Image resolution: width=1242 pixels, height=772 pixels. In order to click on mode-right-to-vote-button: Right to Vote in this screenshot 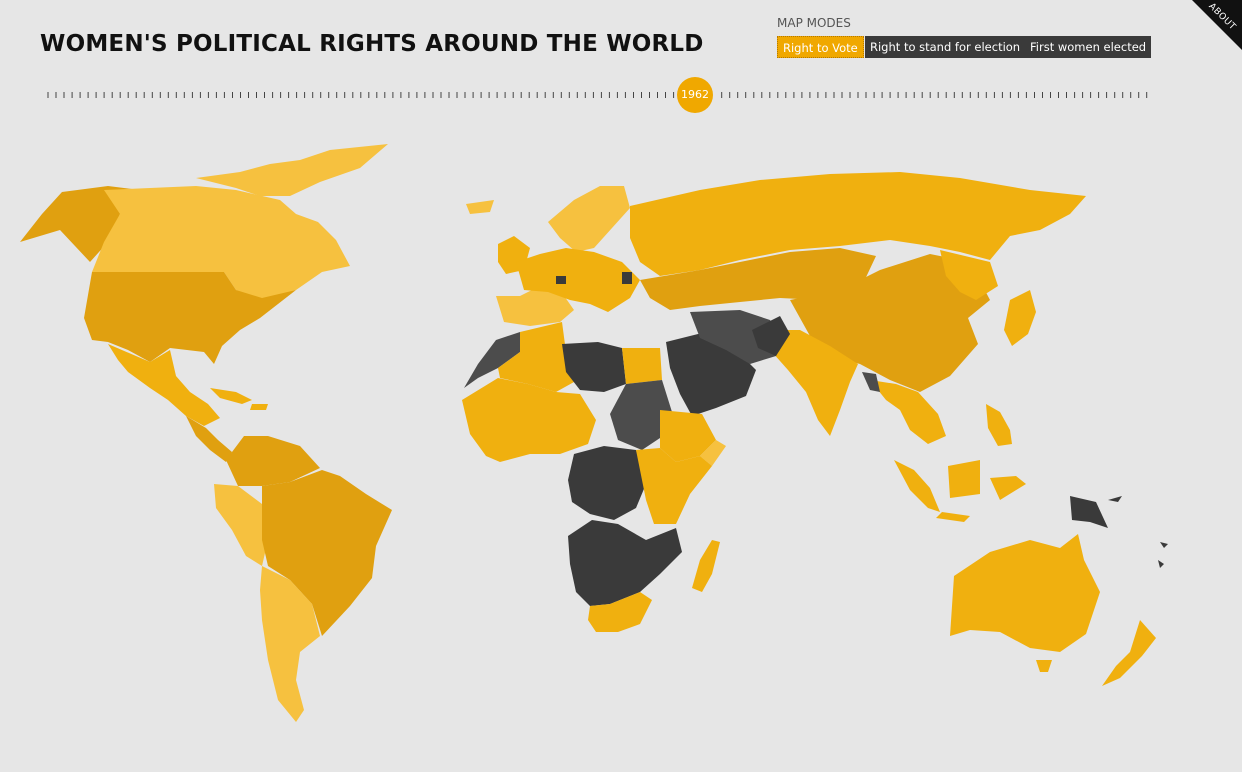, I will do `click(820, 47)`.